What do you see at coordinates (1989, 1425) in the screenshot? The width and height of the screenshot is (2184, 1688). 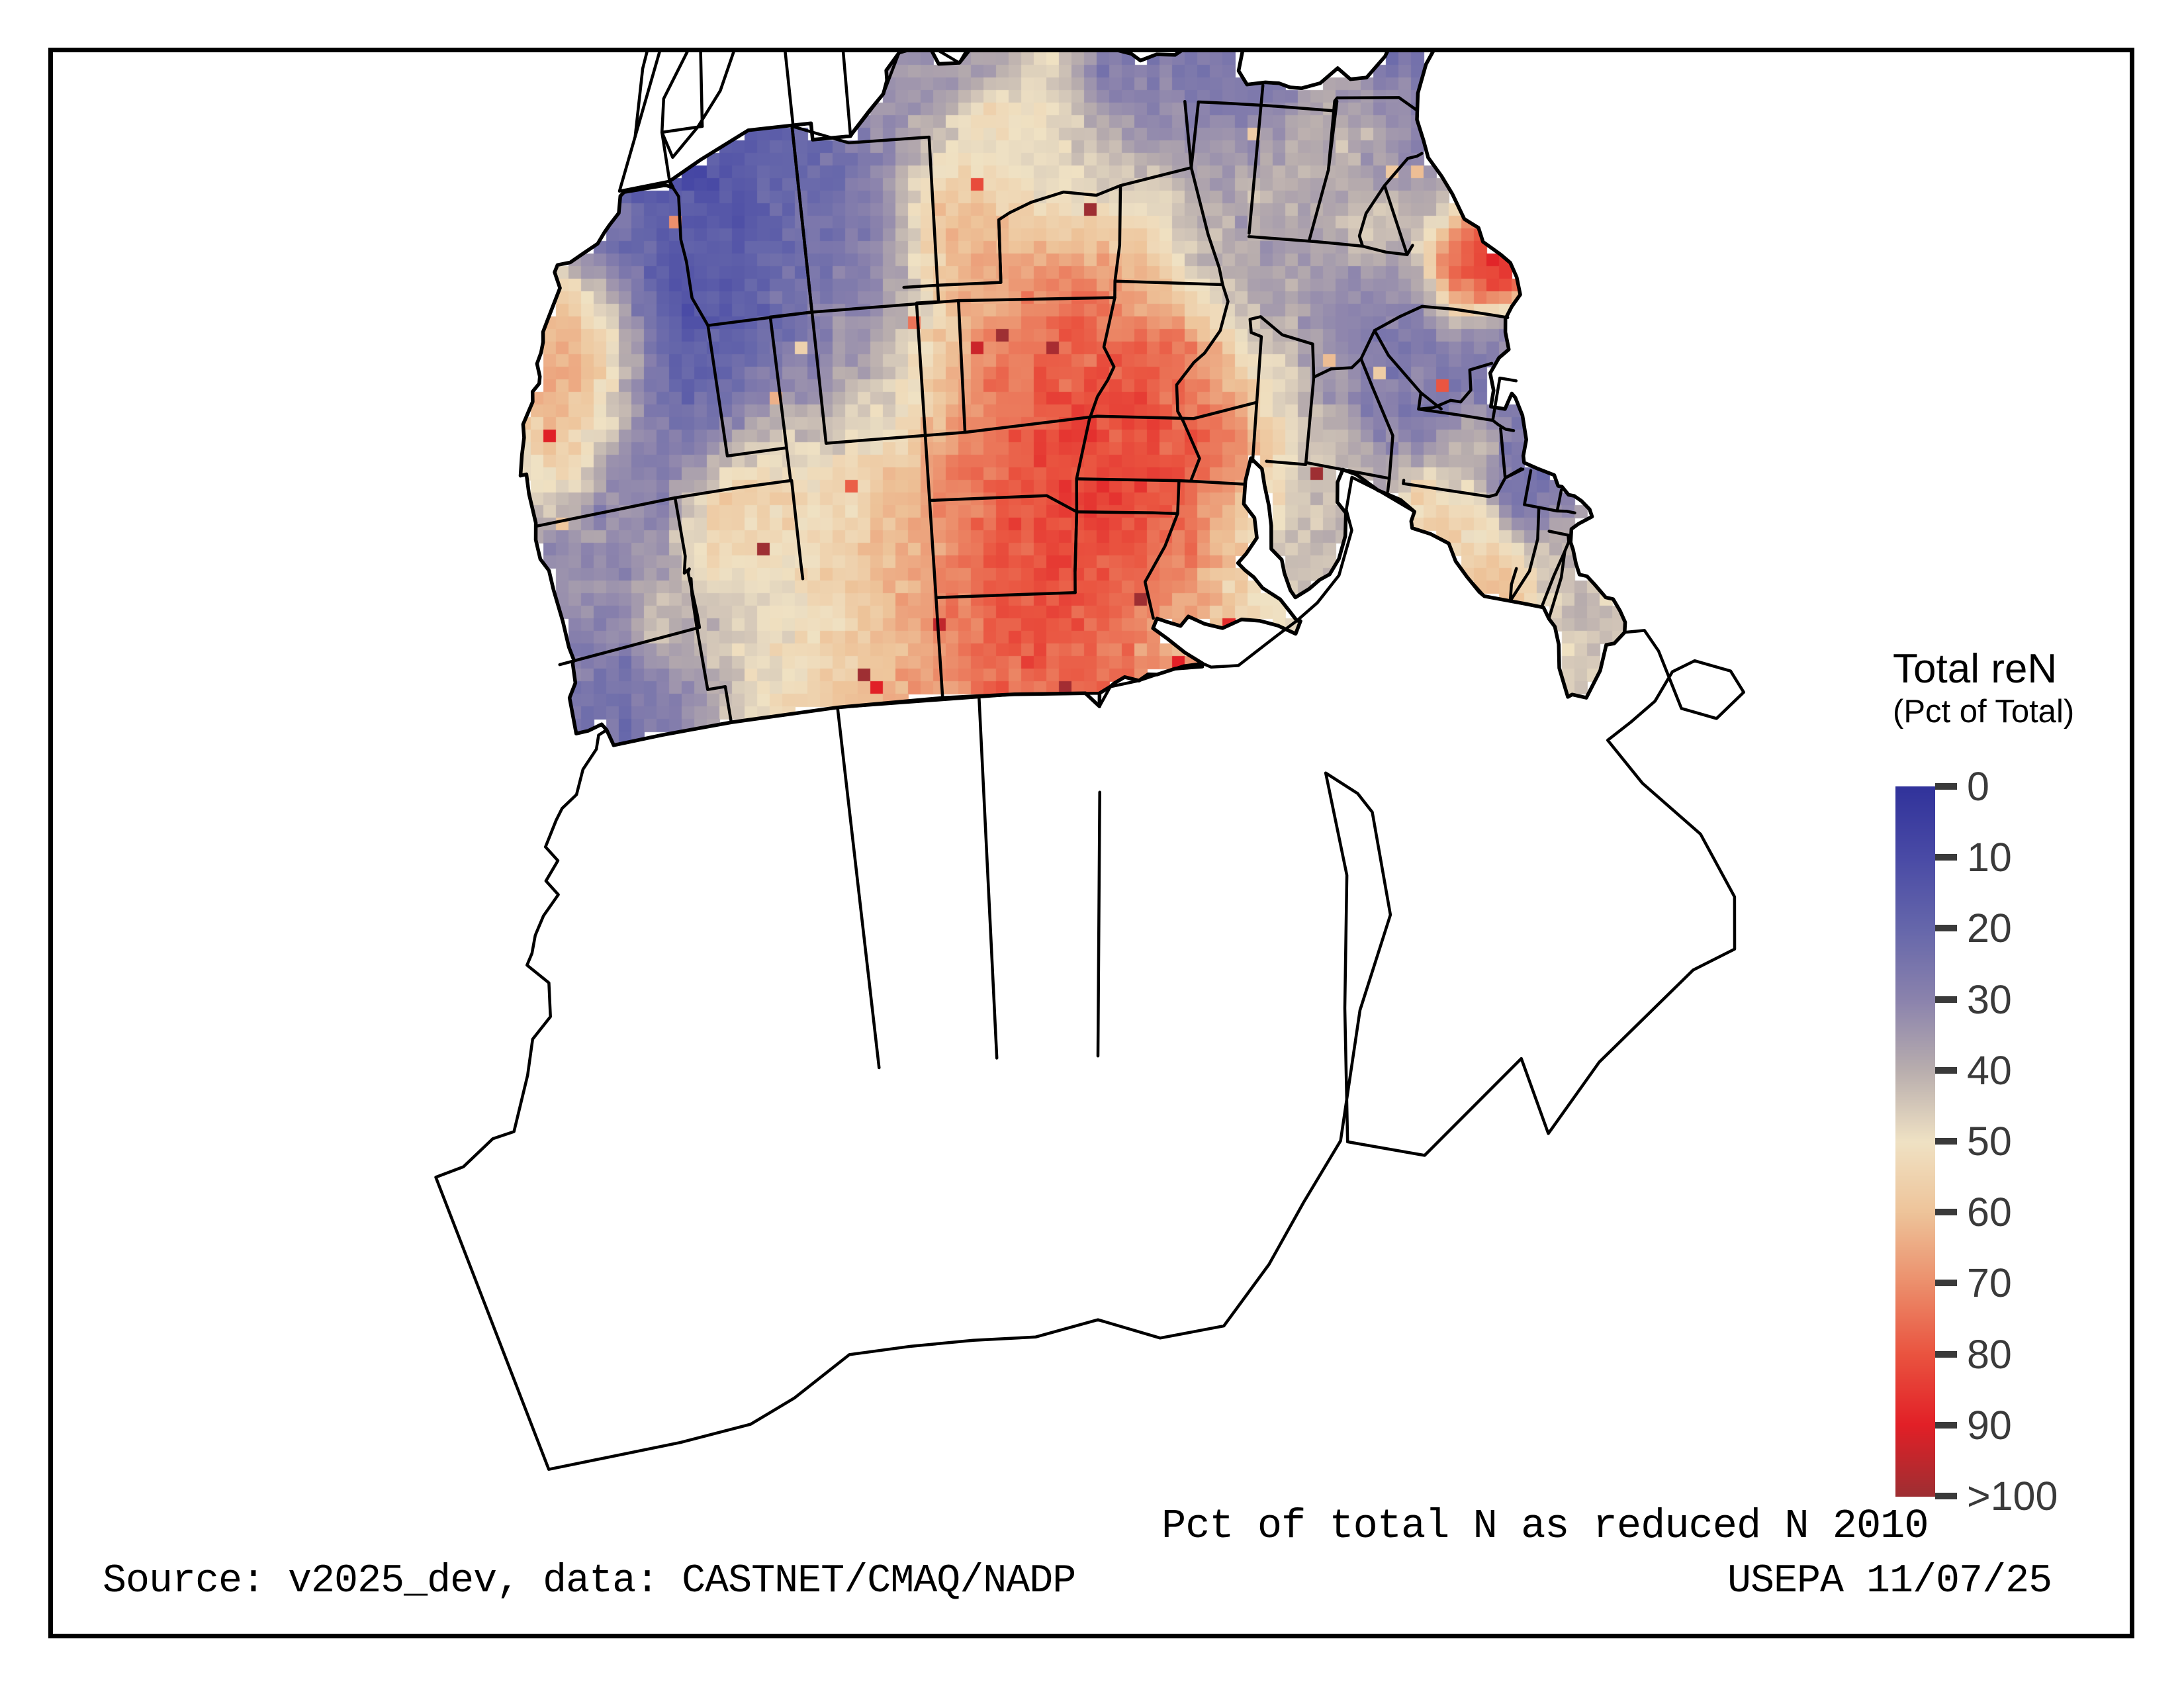 I see `tick-label: 90` at bounding box center [1989, 1425].